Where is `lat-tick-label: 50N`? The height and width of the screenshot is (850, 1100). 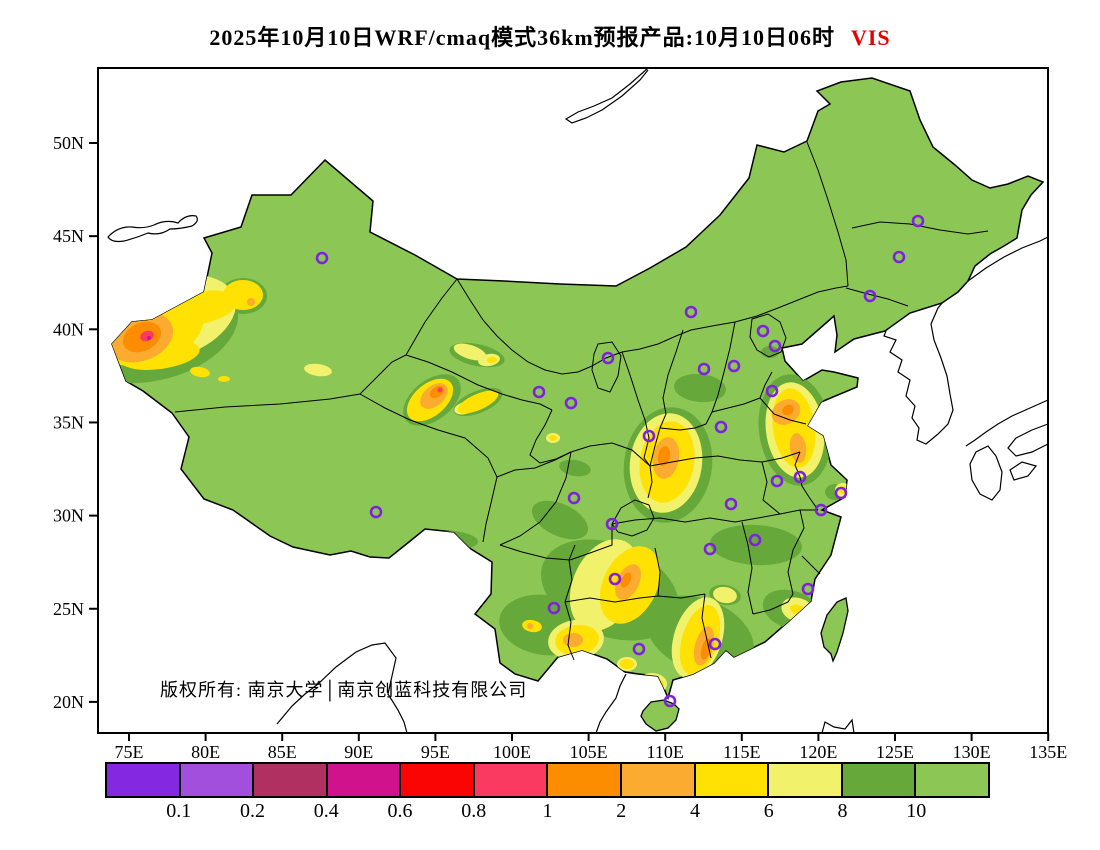 lat-tick-label: 50N is located at coordinates (68, 143).